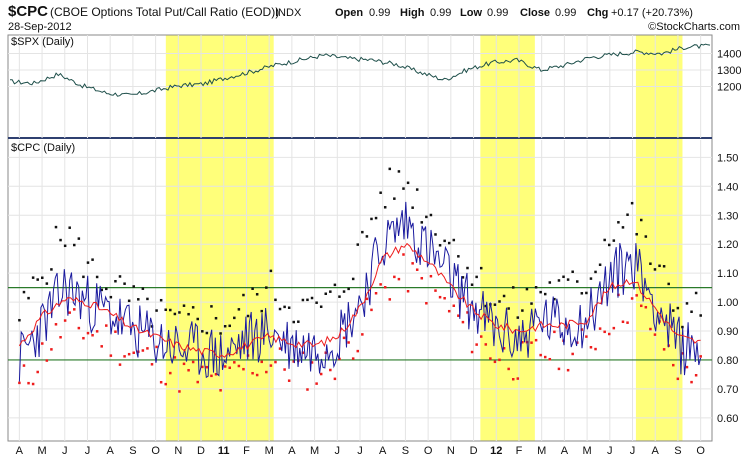  What do you see at coordinates (451, 451) in the screenshot?
I see `x-tick-label: N` at bounding box center [451, 451].